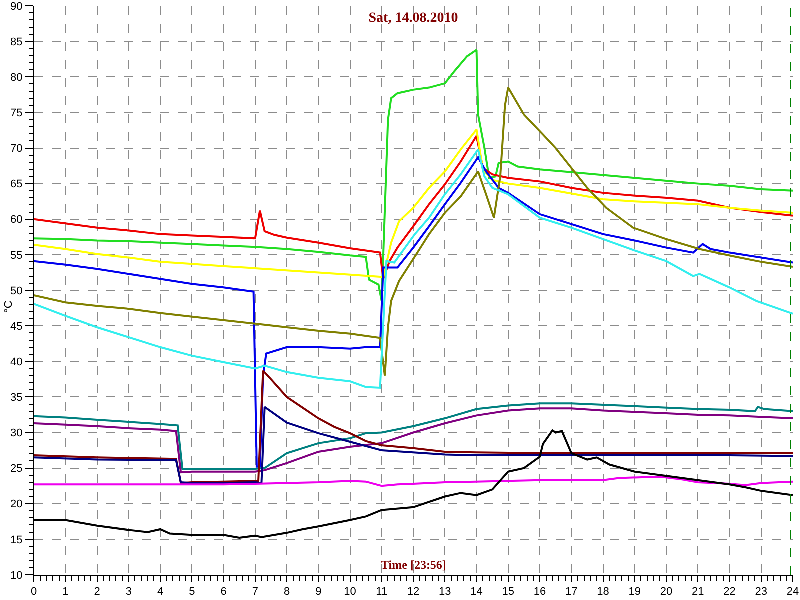 The image size is (800, 600). What do you see at coordinates (413, 565) in the screenshot?
I see `x-axis-title: Time [23:56]` at bounding box center [413, 565].